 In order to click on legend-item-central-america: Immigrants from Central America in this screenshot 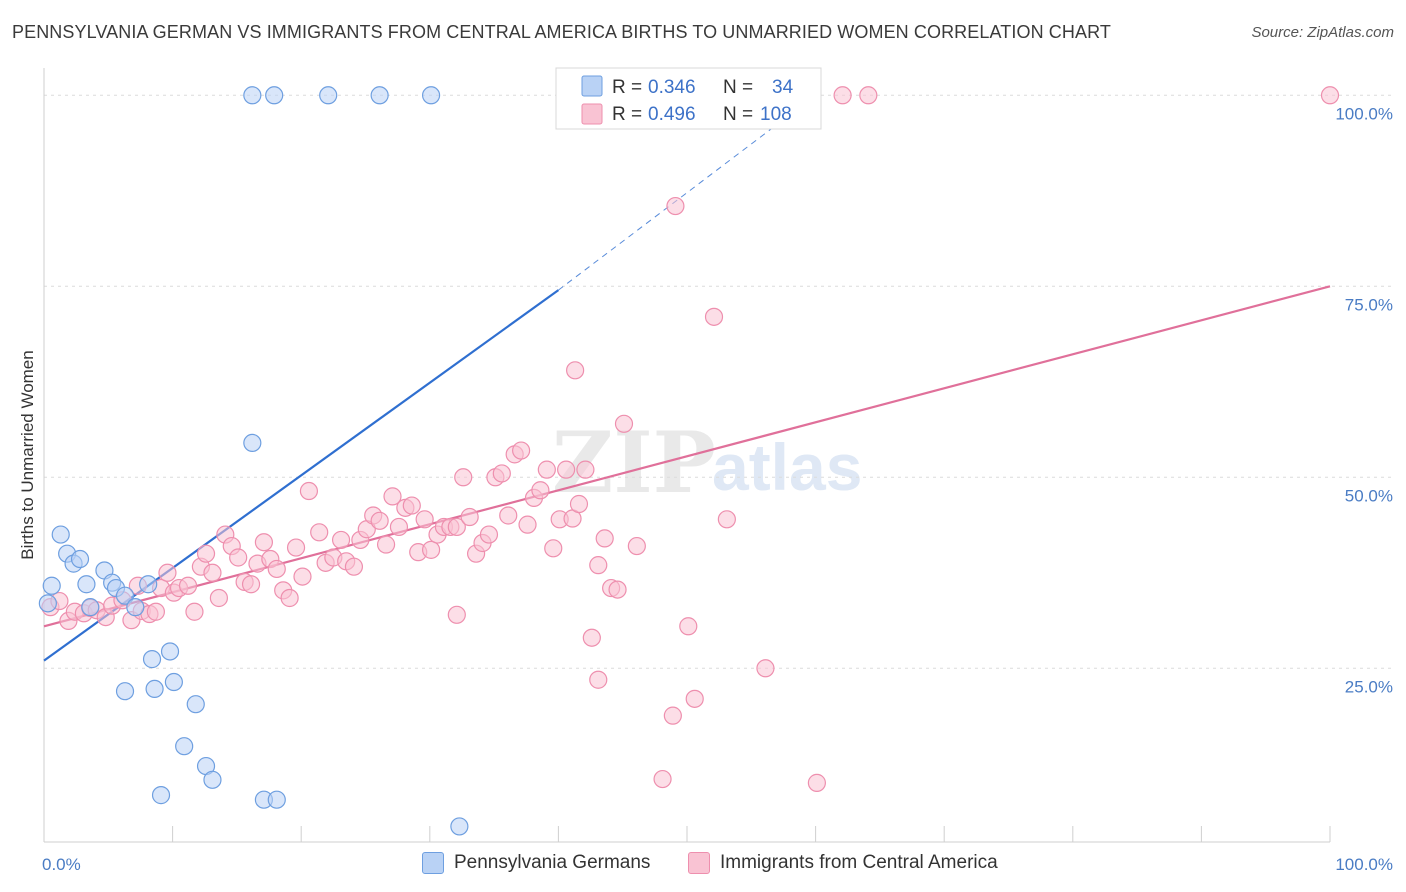, I will do `click(843, 863)`.